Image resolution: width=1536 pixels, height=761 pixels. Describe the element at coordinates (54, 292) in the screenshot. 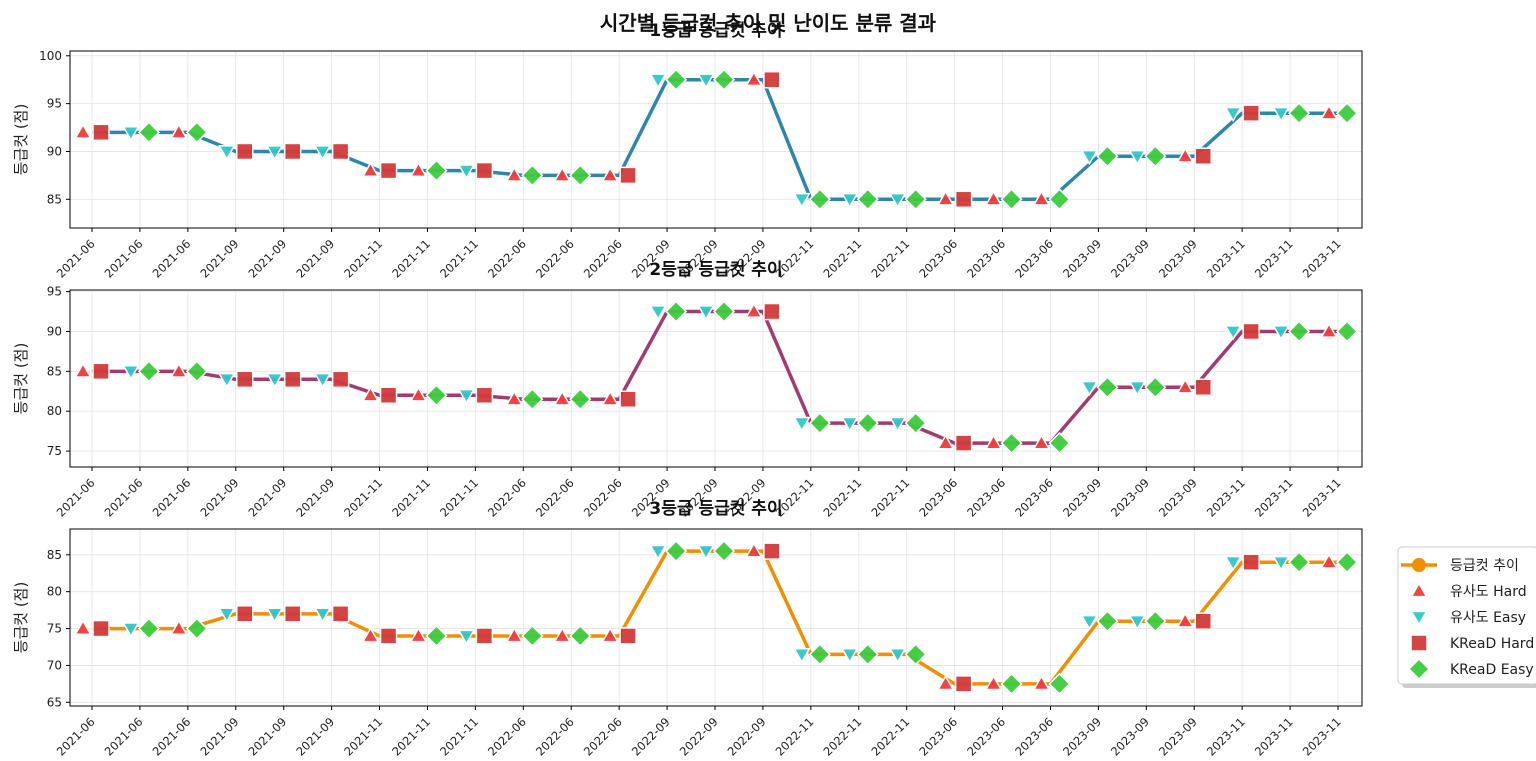

I see `y-tick-label: 95` at that location.